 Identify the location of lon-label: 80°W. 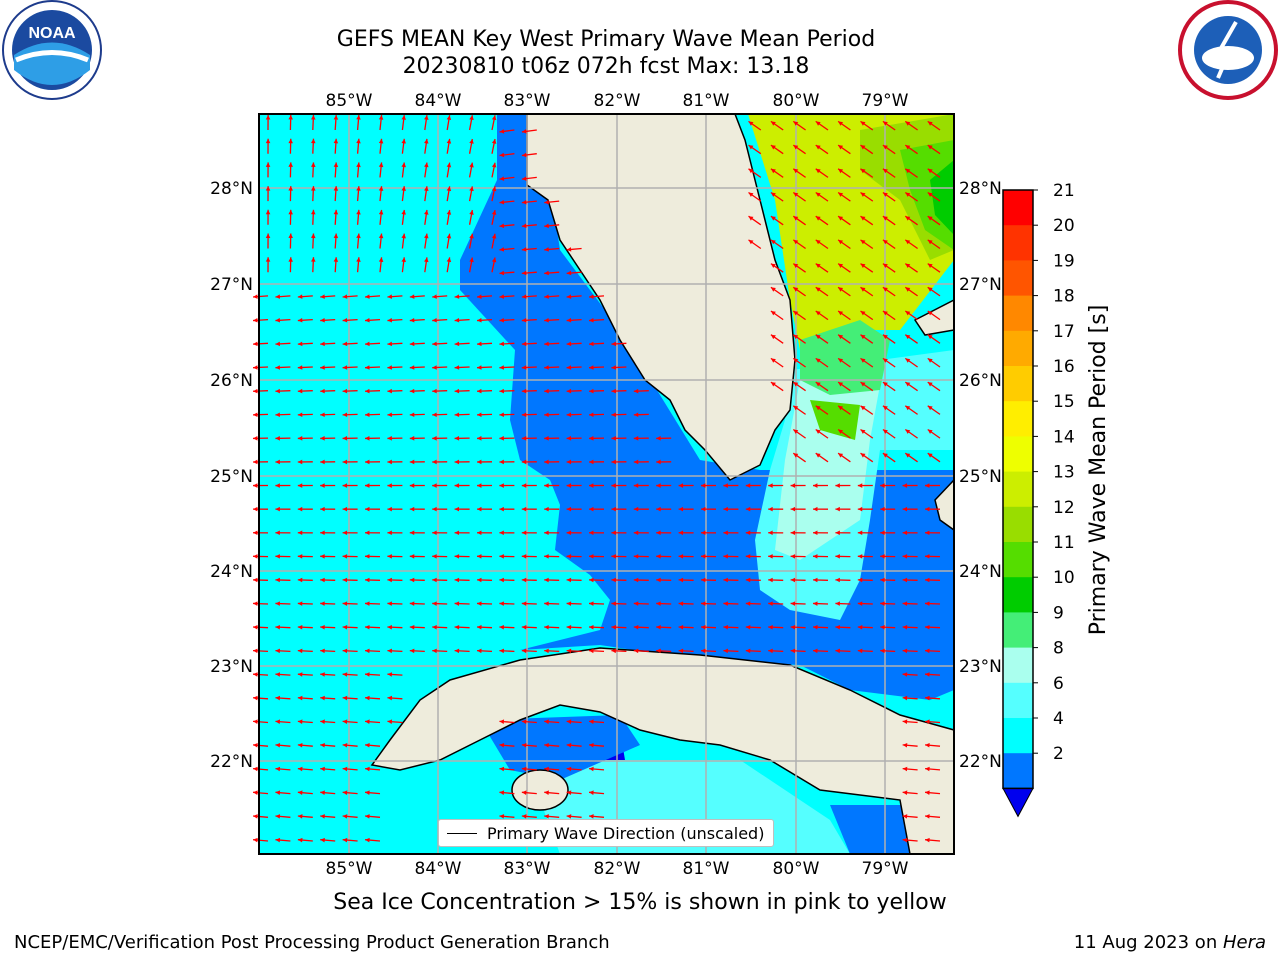
(796, 101).